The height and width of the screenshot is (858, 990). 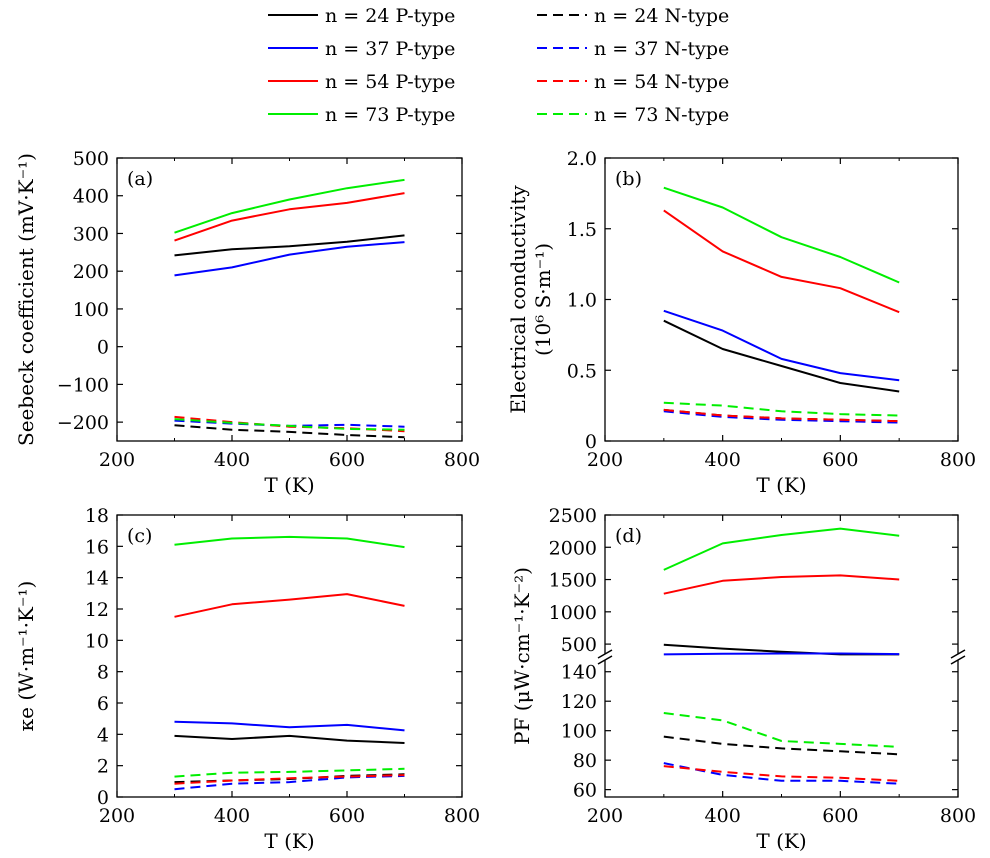 I want to click on y-tick-label: 1.5, so click(x=582, y=230).